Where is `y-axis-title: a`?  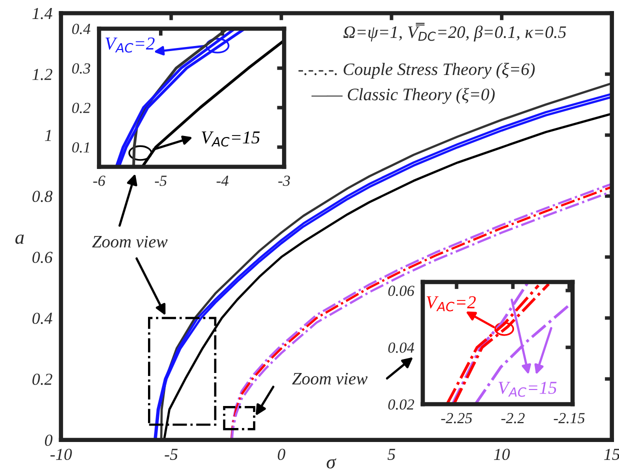
y-axis-title: a is located at coordinates (19, 239).